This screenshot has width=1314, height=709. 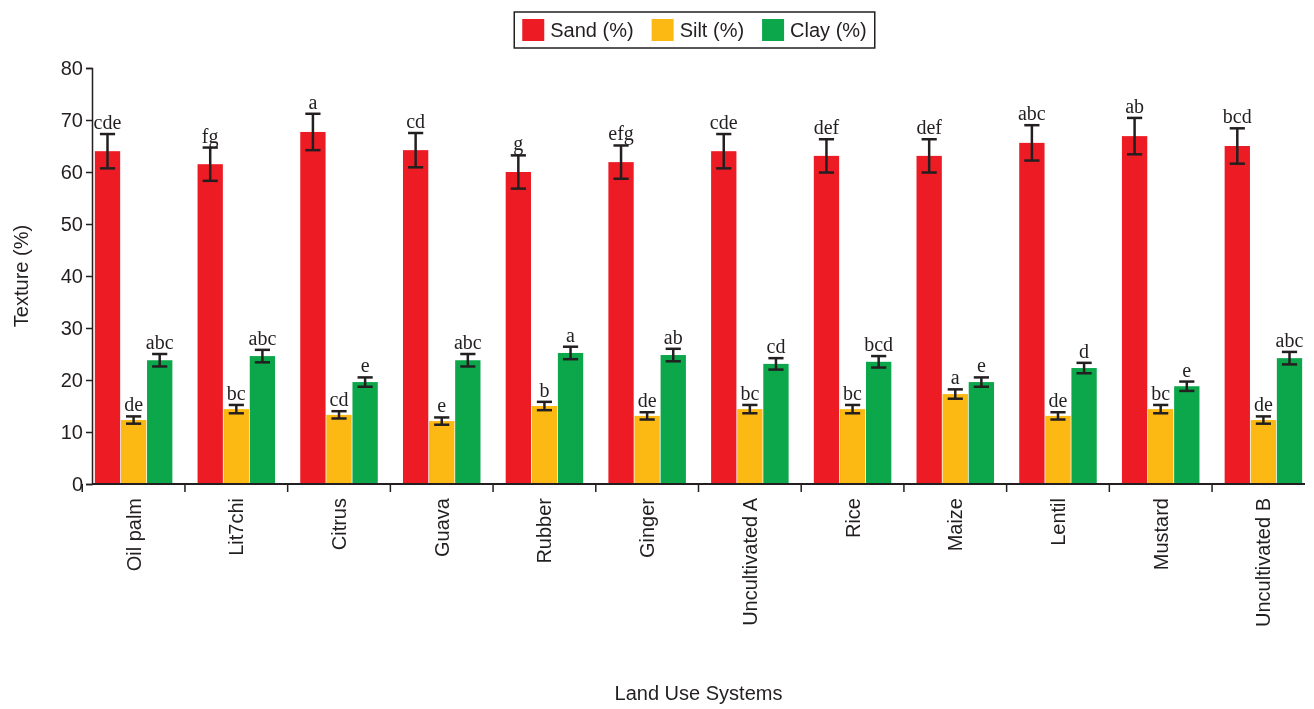 I want to click on x-tick-label: Ginger, so click(x=647, y=528).